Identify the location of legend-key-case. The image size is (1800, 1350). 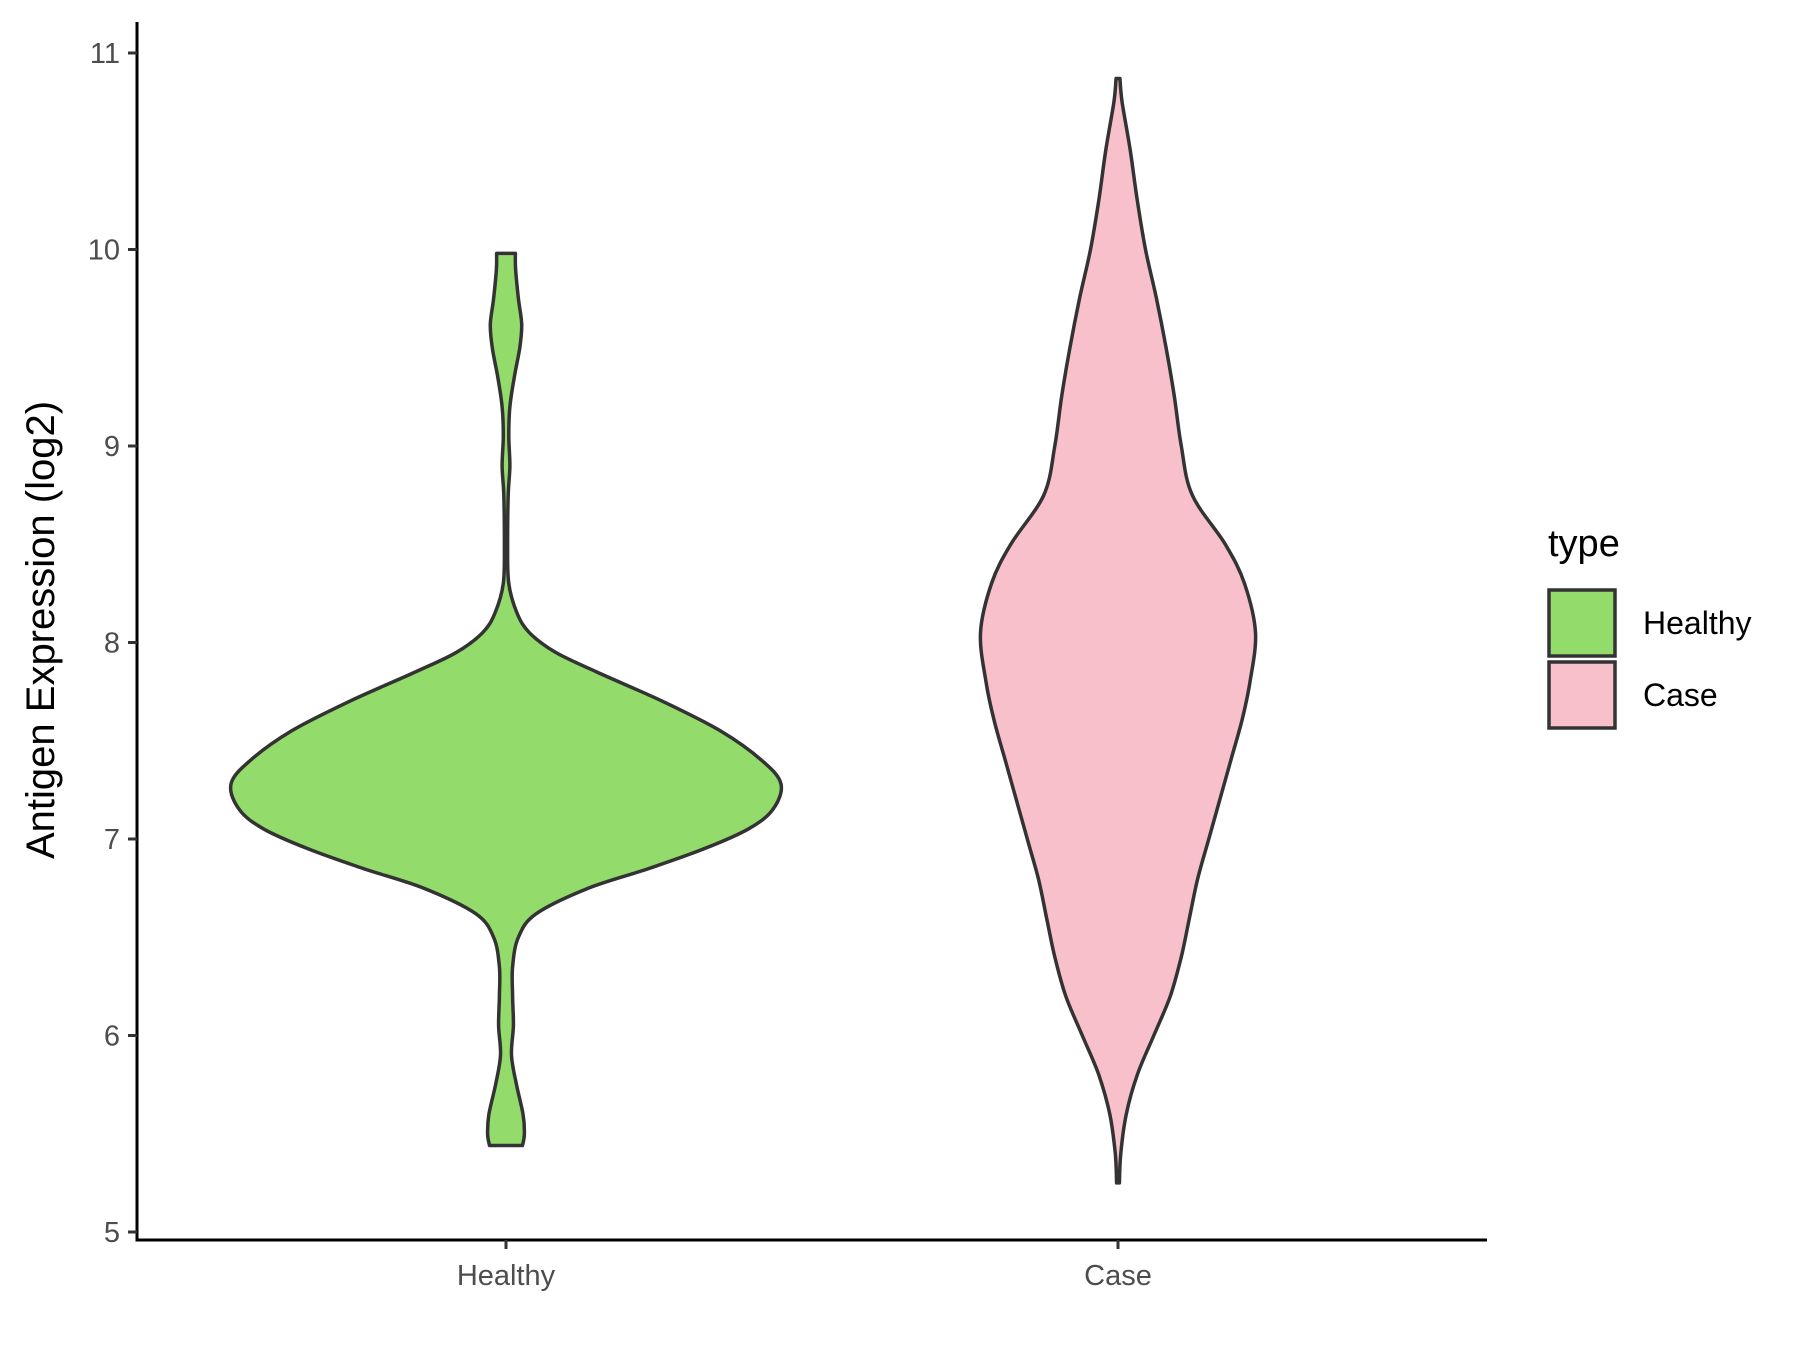
(1582, 695).